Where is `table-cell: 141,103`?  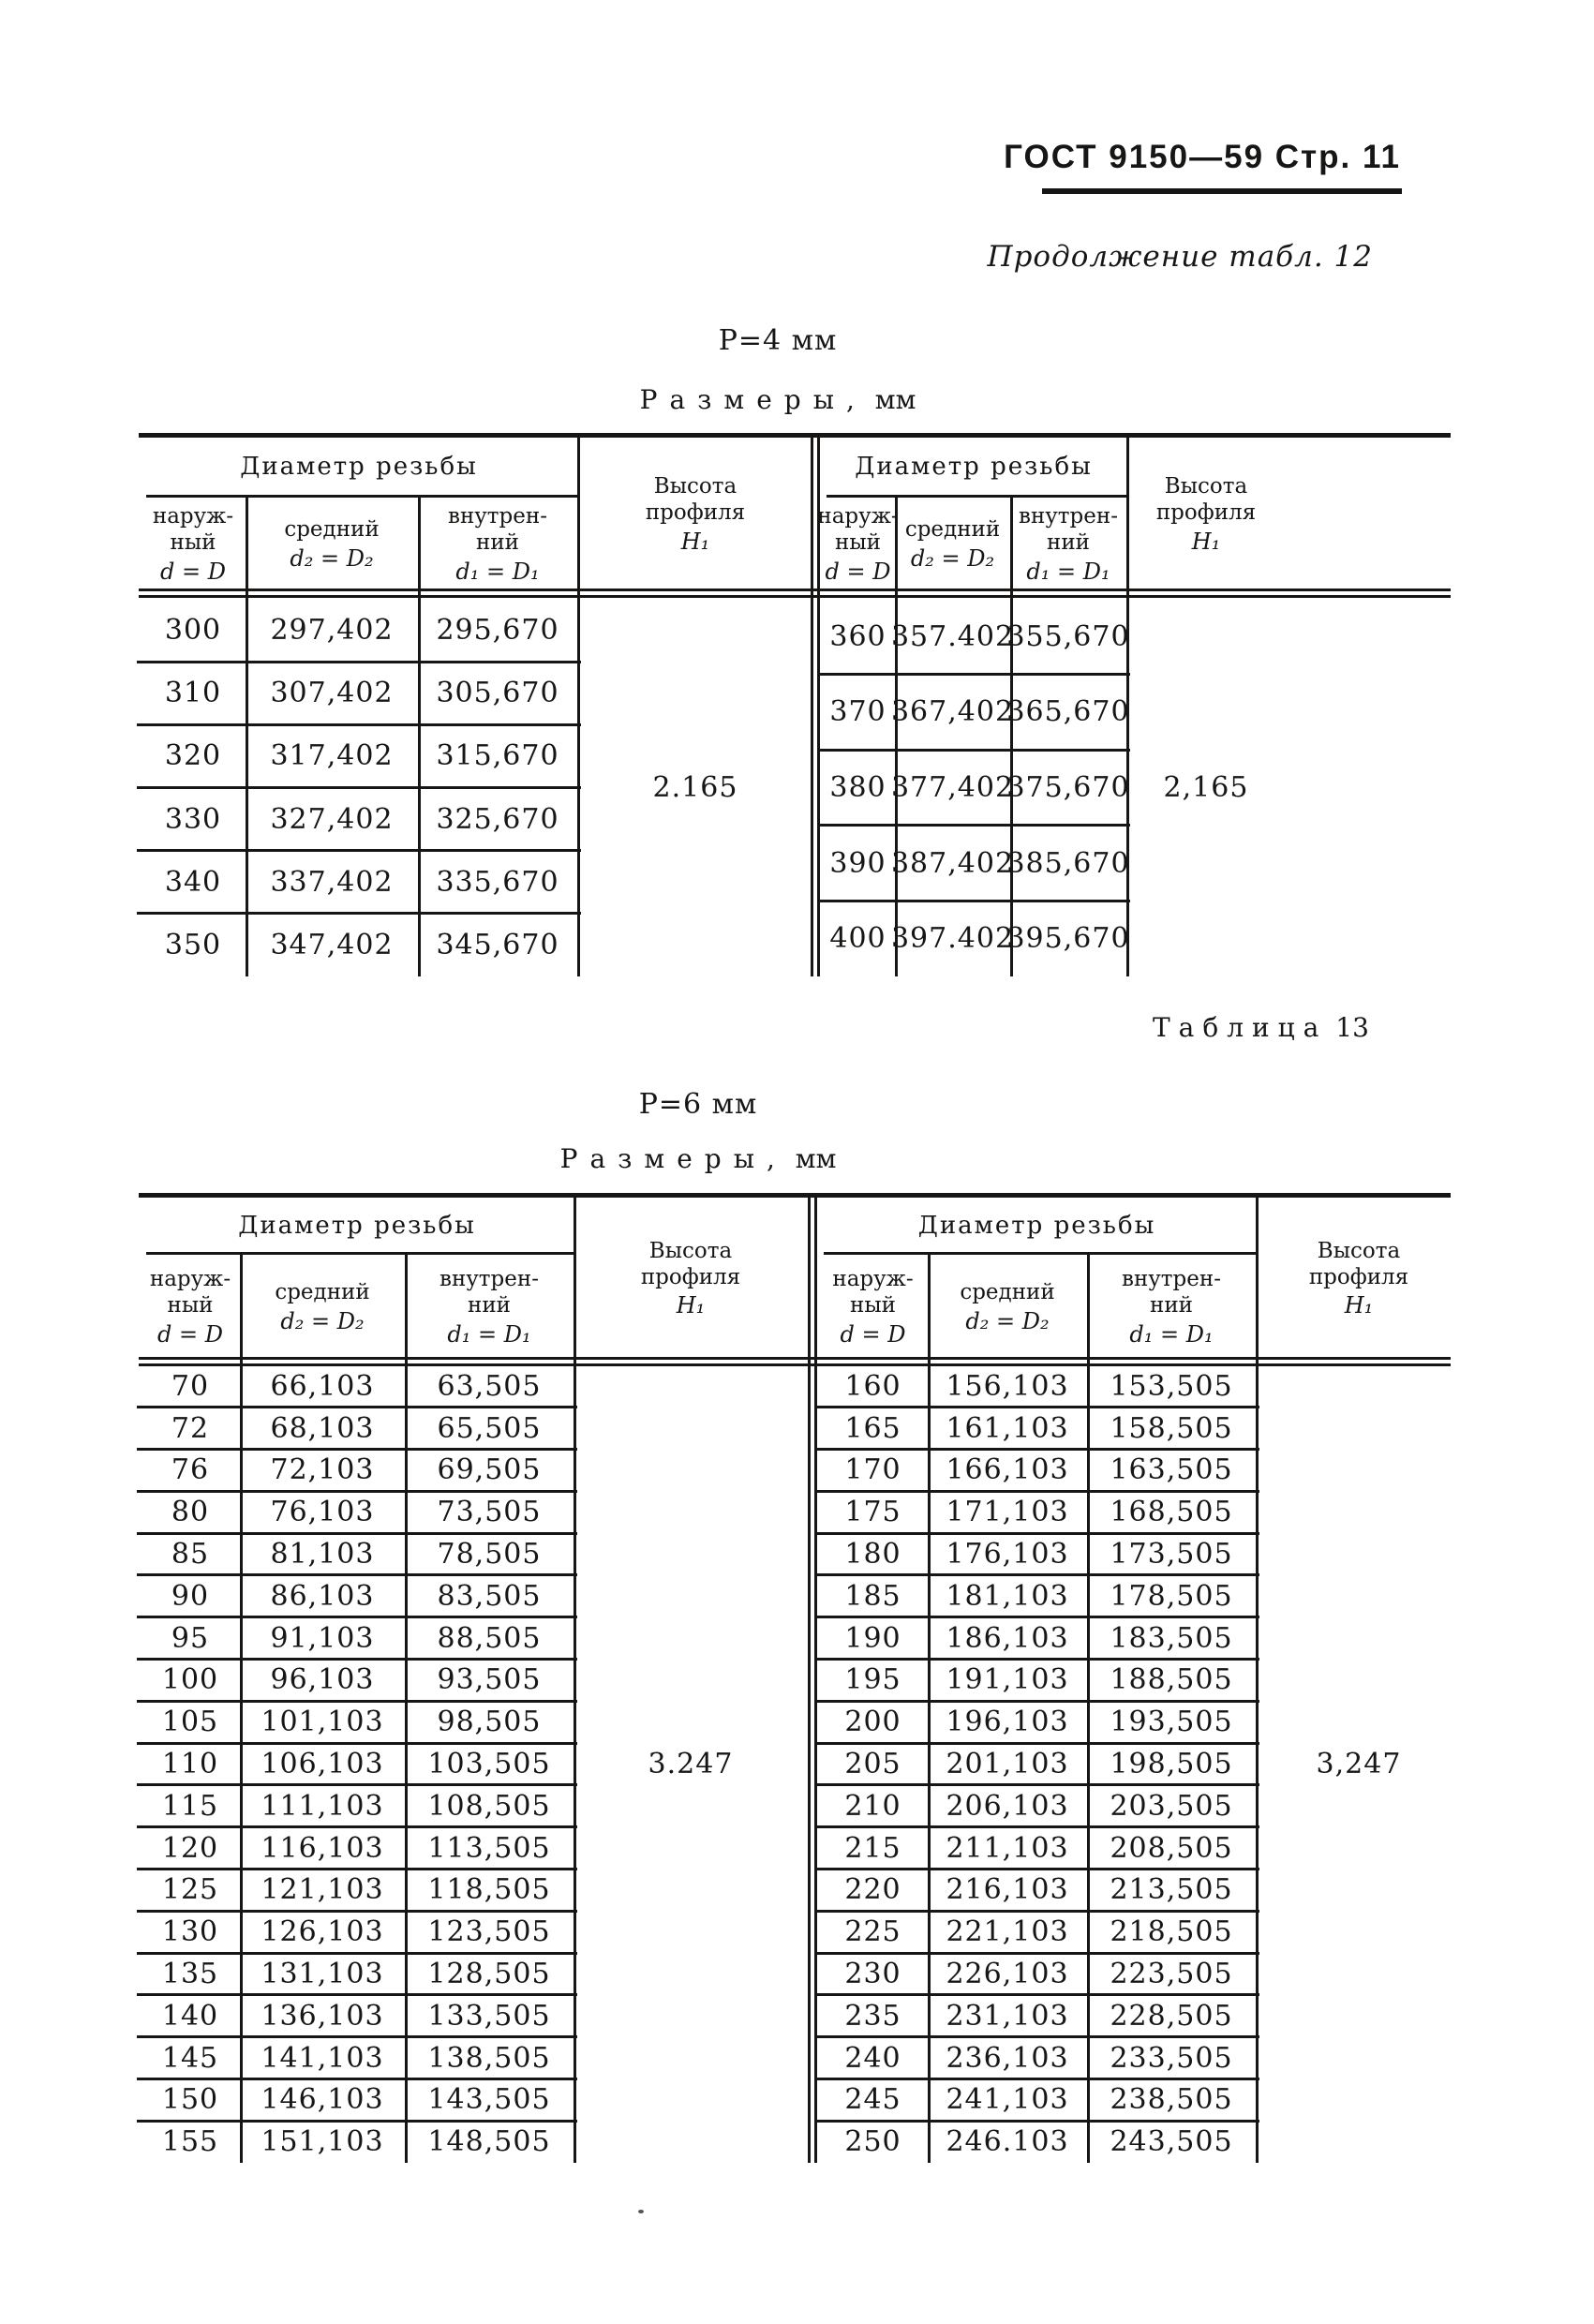 table-cell: 141,103 is located at coordinates (322, 2058).